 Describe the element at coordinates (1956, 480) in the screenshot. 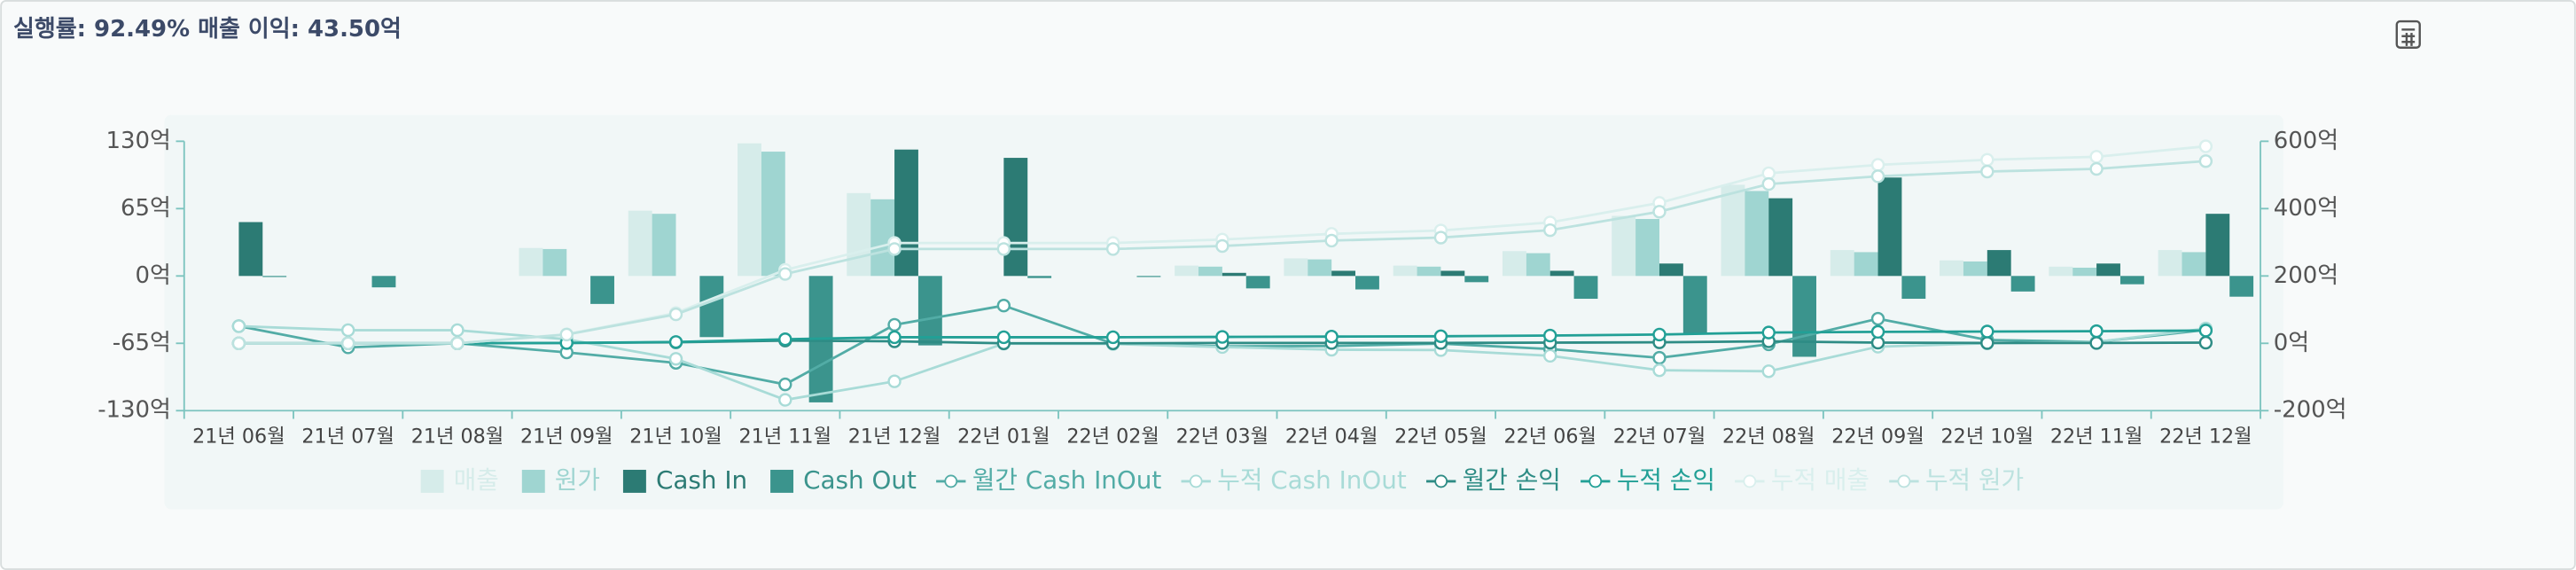

I see `legend-item: 누적 원가` at that location.